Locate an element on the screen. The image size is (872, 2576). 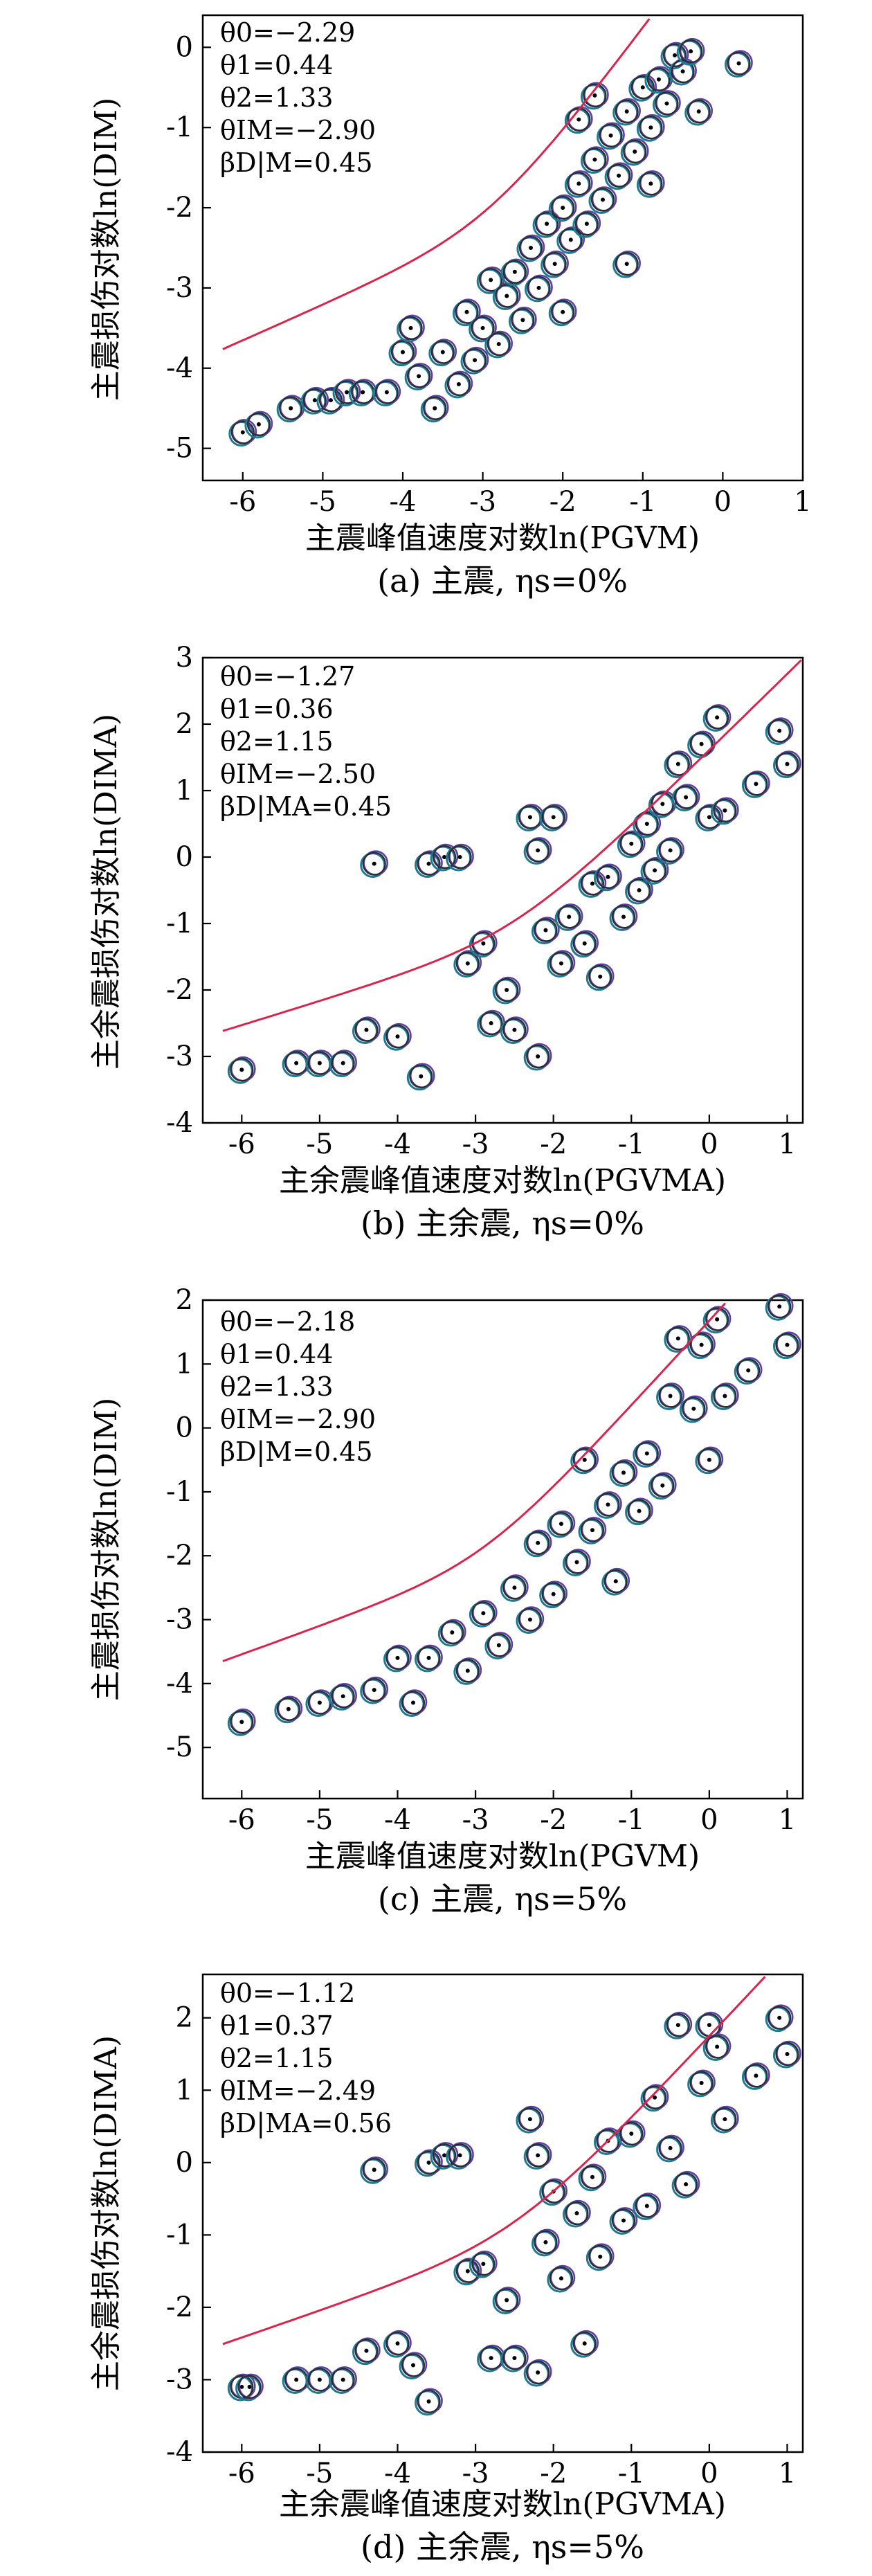
y-tick-label: -3 is located at coordinates (179, 1056).